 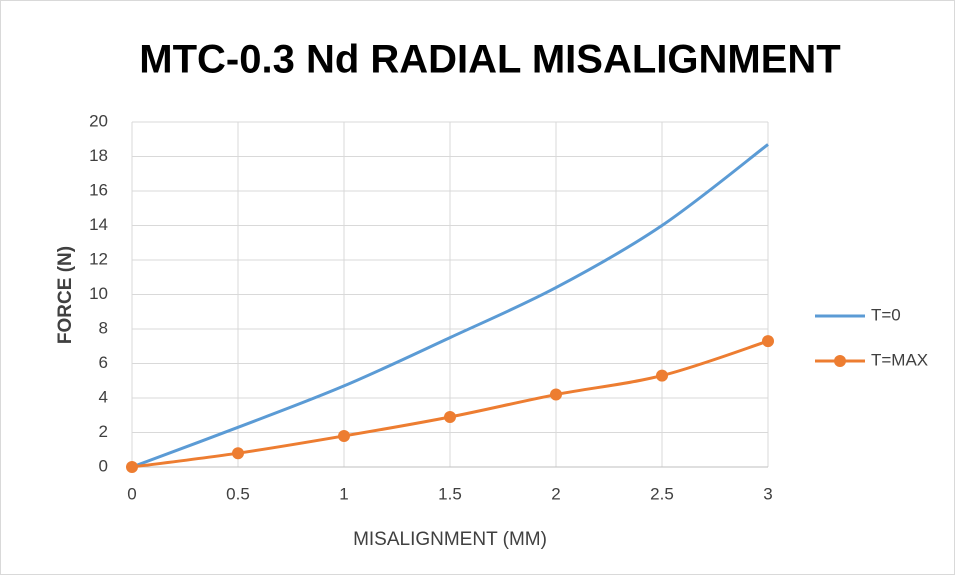 I want to click on y-tick-label: 12, so click(x=98, y=258).